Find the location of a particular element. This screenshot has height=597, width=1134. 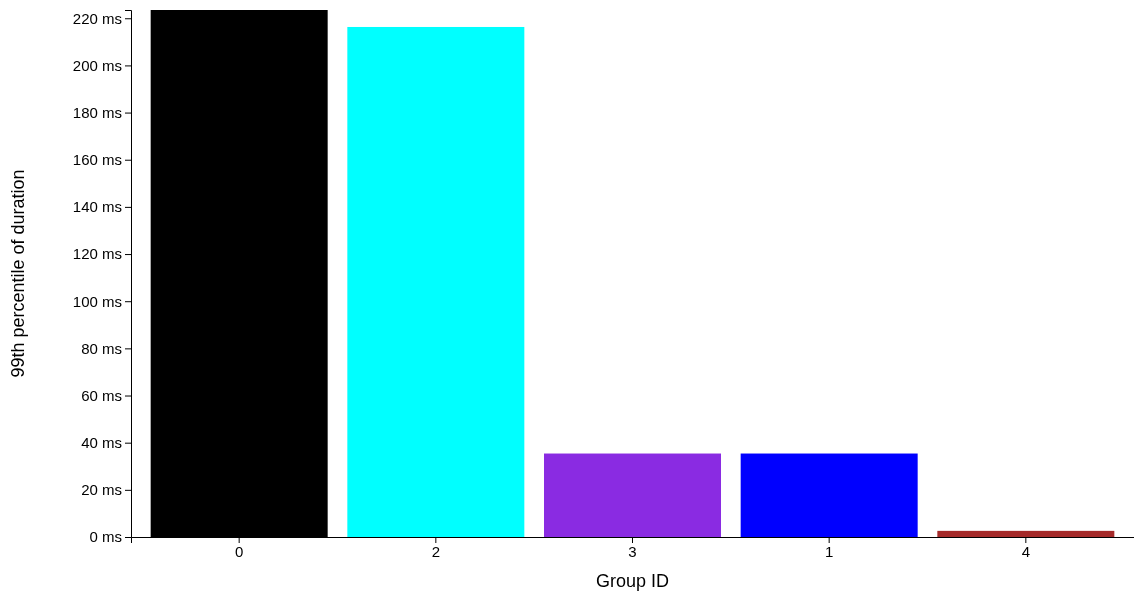

x-tick-label: 0 is located at coordinates (239, 551).